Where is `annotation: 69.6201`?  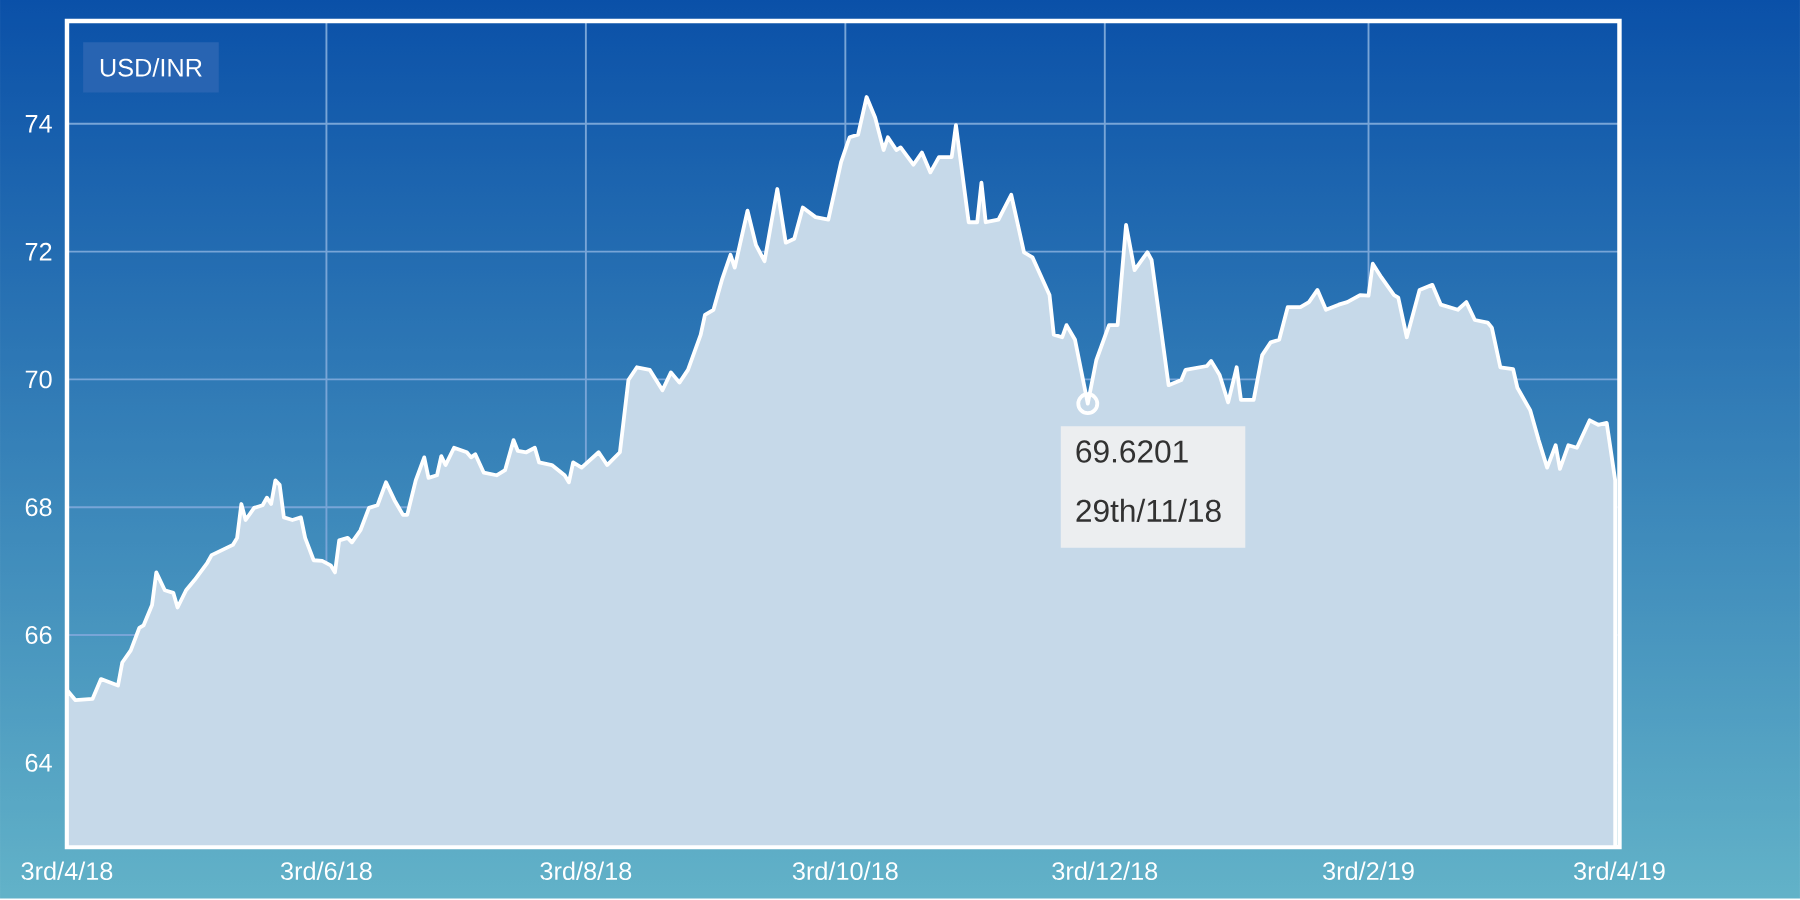 annotation: 69.6201 is located at coordinates (1132, 451).